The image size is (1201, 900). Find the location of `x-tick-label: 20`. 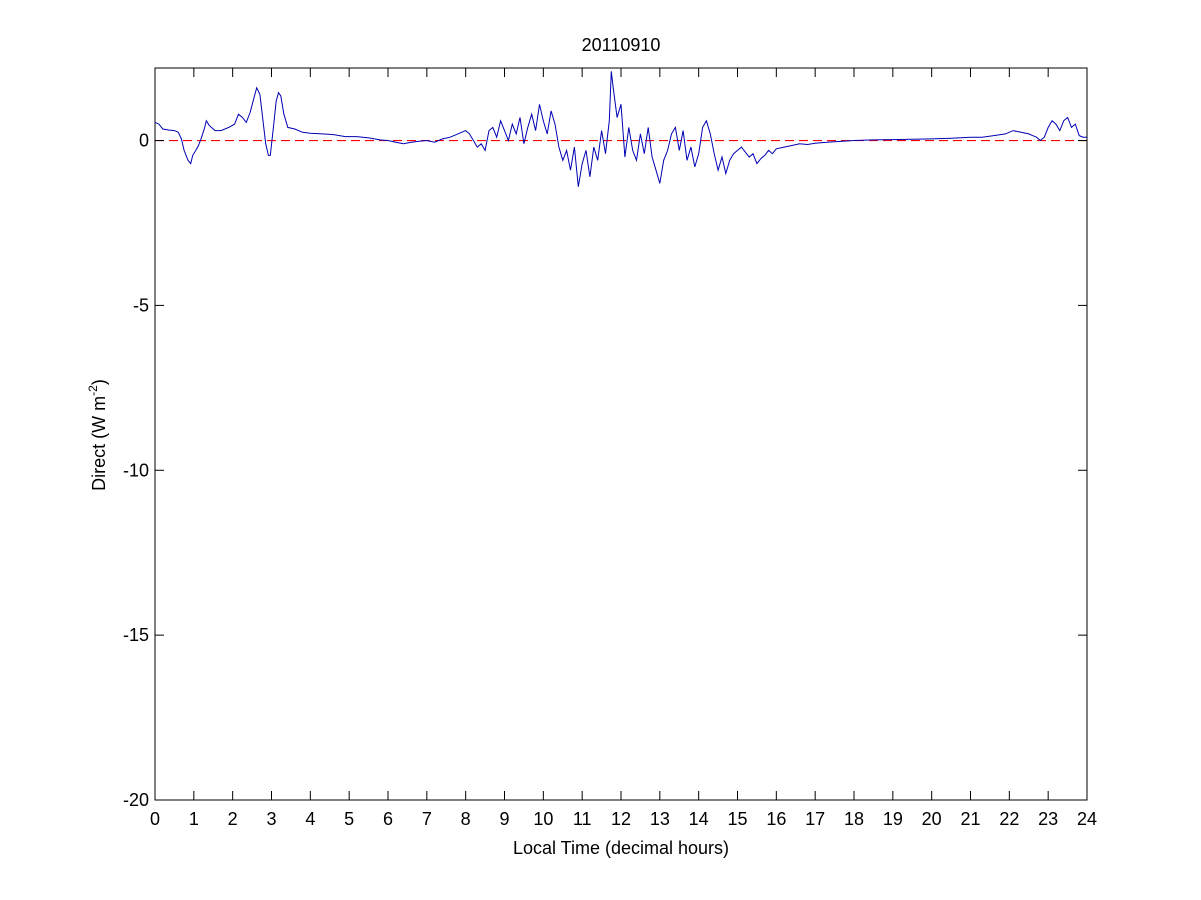

x-tick-label: 20 is located at coordinates (932, 819).